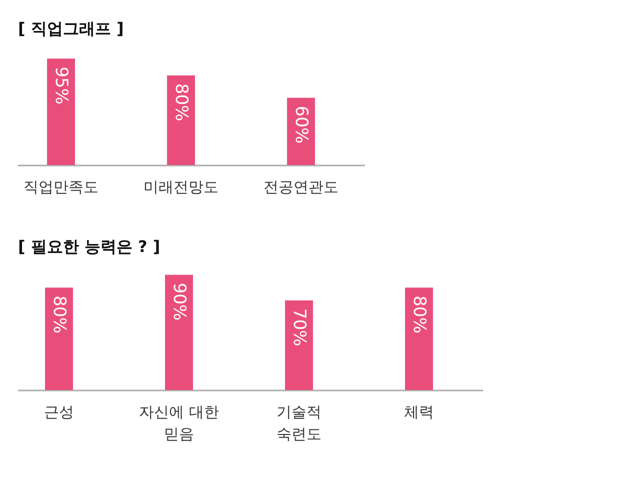  What do you see at coordinates (419, 412) in the screenshot?
I see `x-tick-label: 체력` at bounding box center [419, 412].